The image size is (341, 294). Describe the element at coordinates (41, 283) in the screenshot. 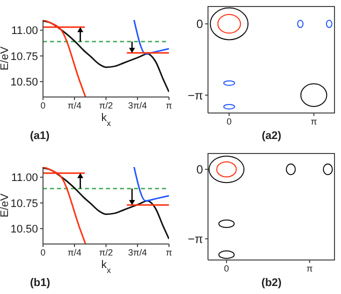

I see `text: (b1)` at that location.